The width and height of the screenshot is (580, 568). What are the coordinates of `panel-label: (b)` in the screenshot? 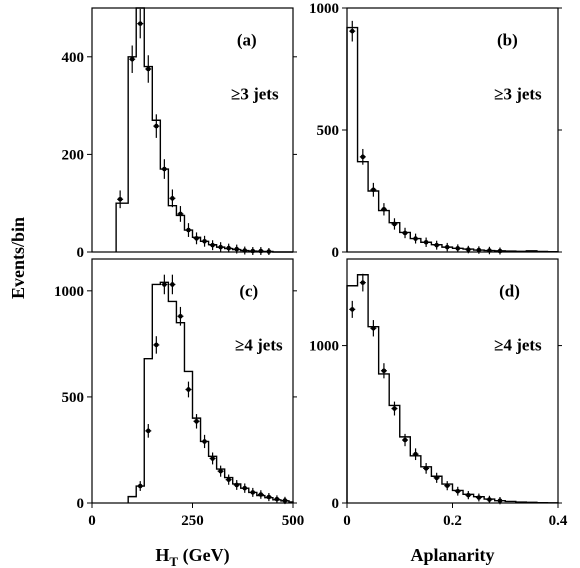 It's located at (507, 40).